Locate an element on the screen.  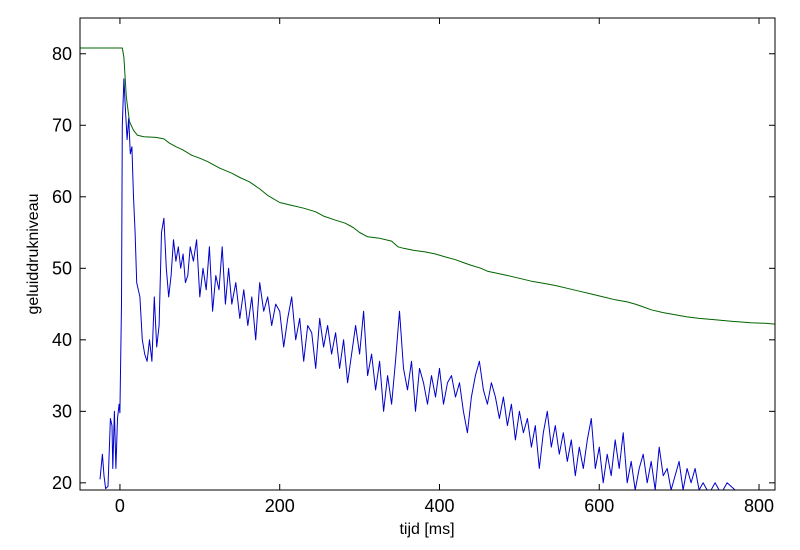
x-tick-label: 400 is located at coordinates (439, 506).